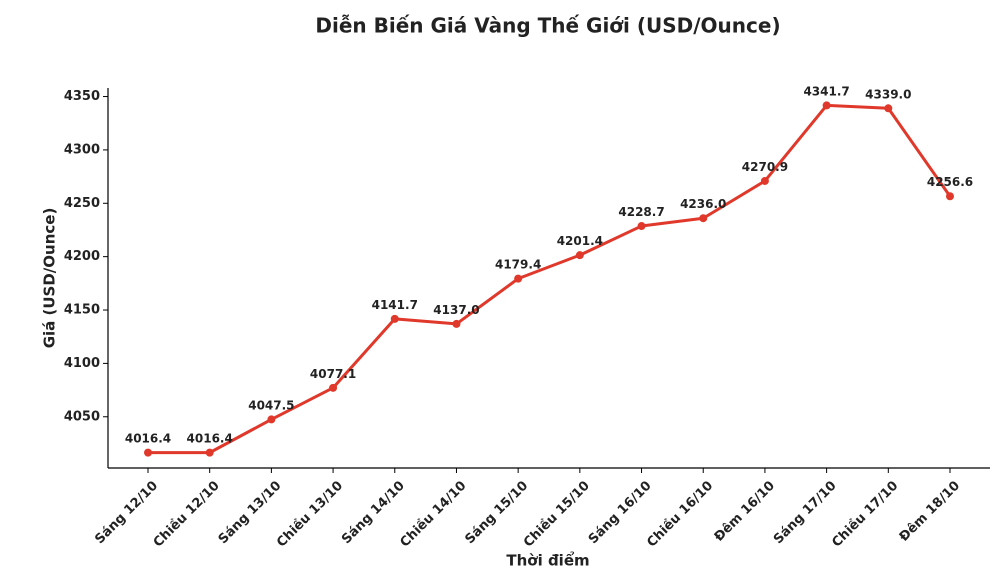 The width and height of the screenshot is (1008, 580). Describe the element at coordinates (187, 514) in the screenshot. I see `x-tick-label: Chiều 12/10` at that location.